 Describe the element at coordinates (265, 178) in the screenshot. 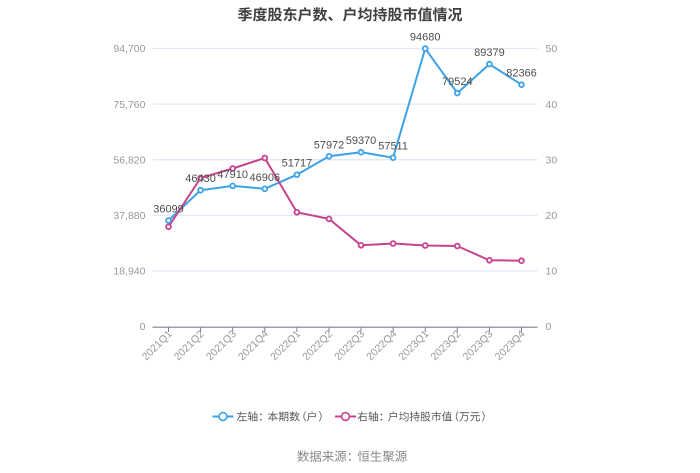

I see `svg-text: 46906` at that location.